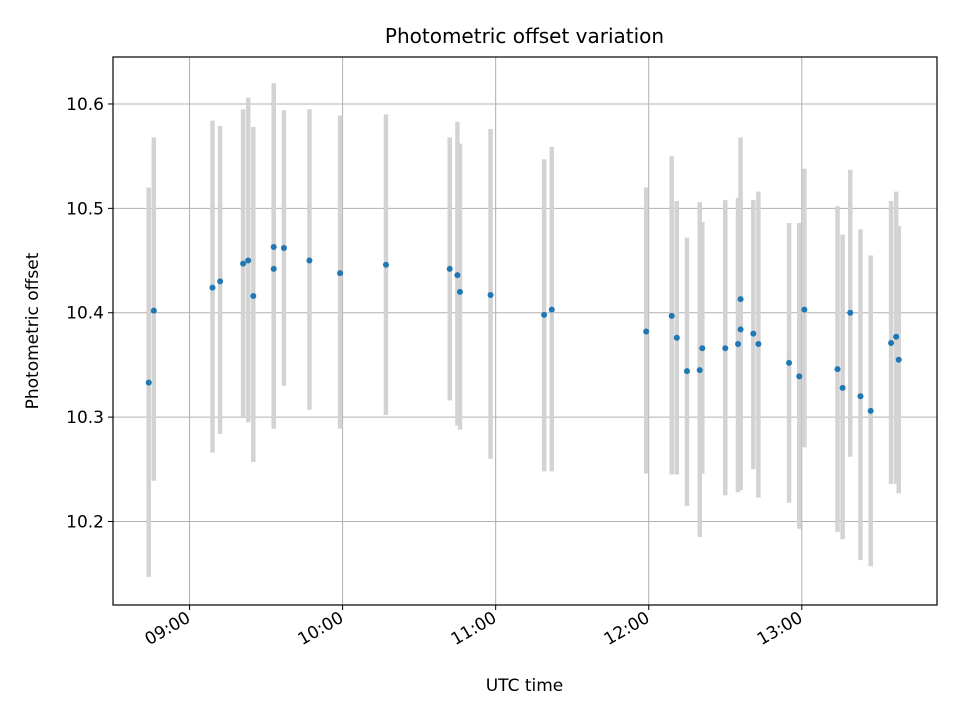  Describe the element at coordinates (85, 209) in the screenshot. I see `y-tick-label: 10.5` at that location.